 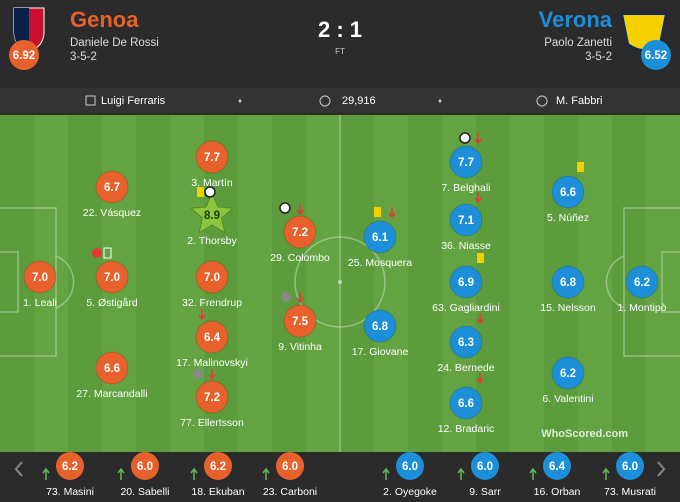 I want to click on away-manager: Paolo Zanetti, so click(x=578, y=43).